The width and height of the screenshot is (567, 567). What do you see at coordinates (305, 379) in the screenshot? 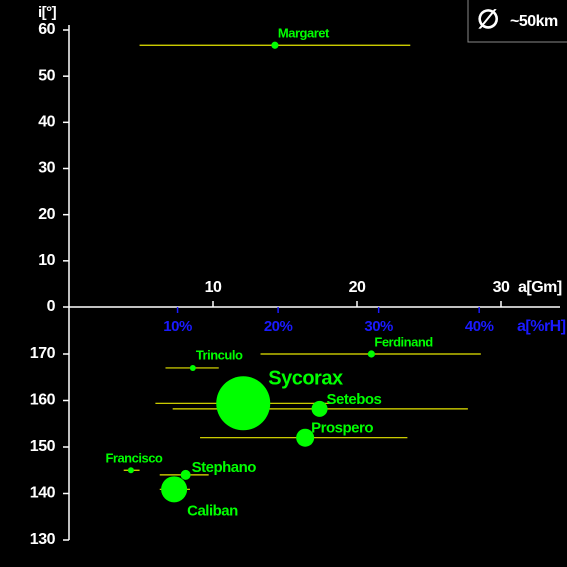
I see `moon-label: Sycorax` at bounding box center [305, 379].